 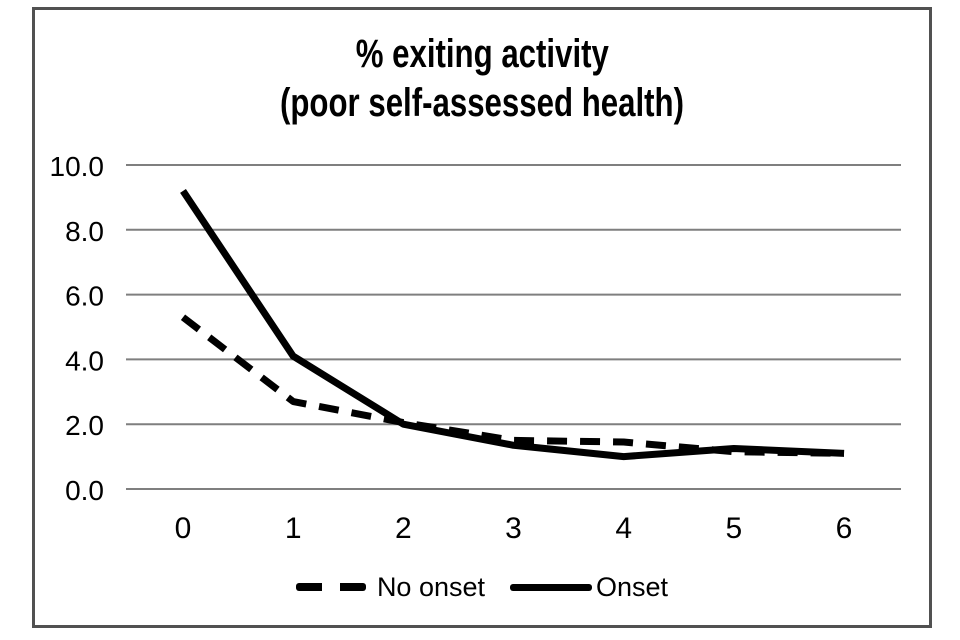 I want to click on x-axis-tick-label: 6, so click(x=844, y=528).